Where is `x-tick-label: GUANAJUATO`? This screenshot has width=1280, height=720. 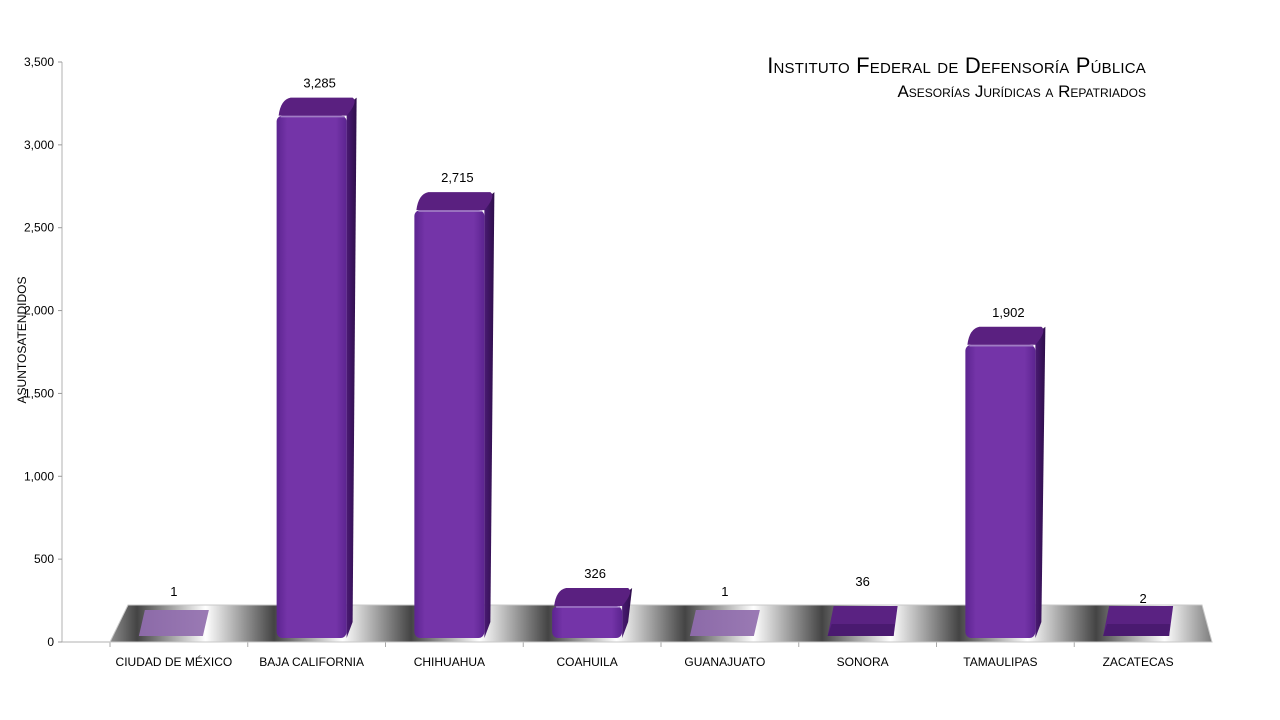
x-tick-label: GUANAJUATO is located at coordinates (724, 662).